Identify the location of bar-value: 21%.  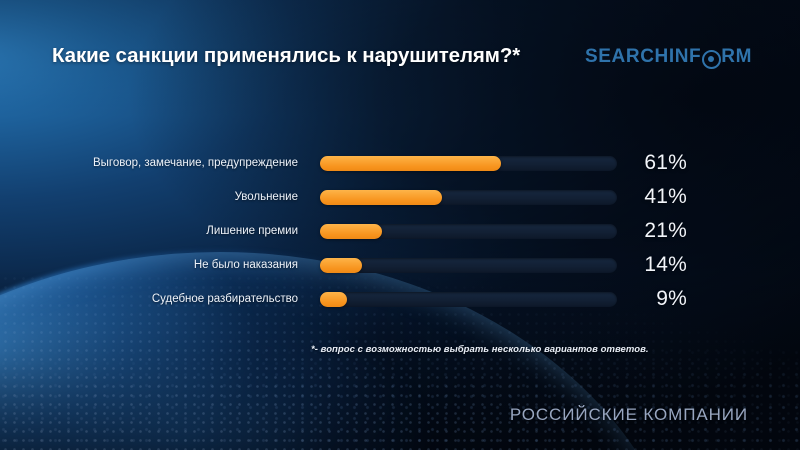
(665, 230).